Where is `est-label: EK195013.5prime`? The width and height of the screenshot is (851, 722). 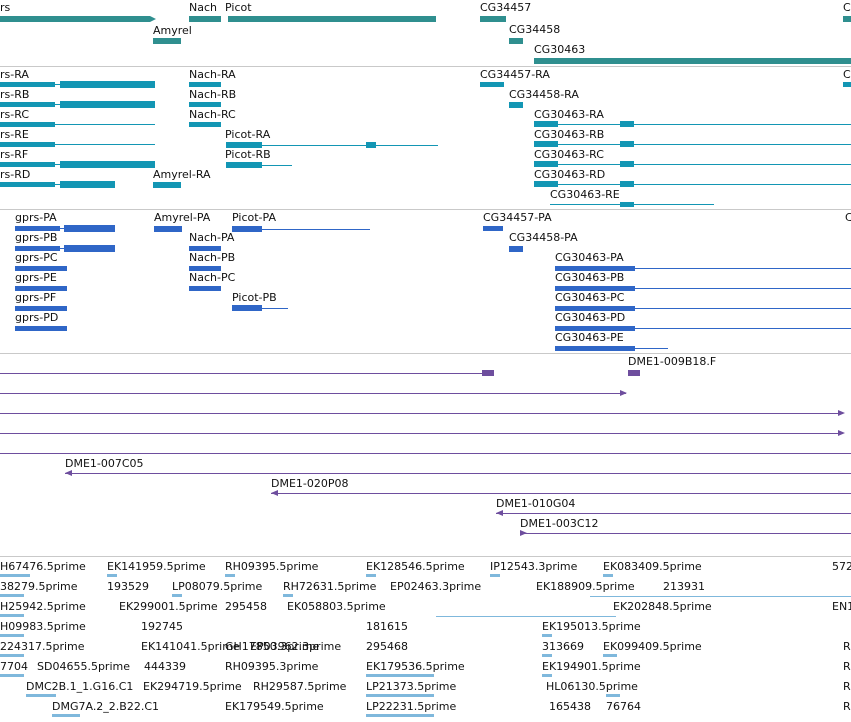
est-label: EK195013.5prime is located at coordinates (591, 626).